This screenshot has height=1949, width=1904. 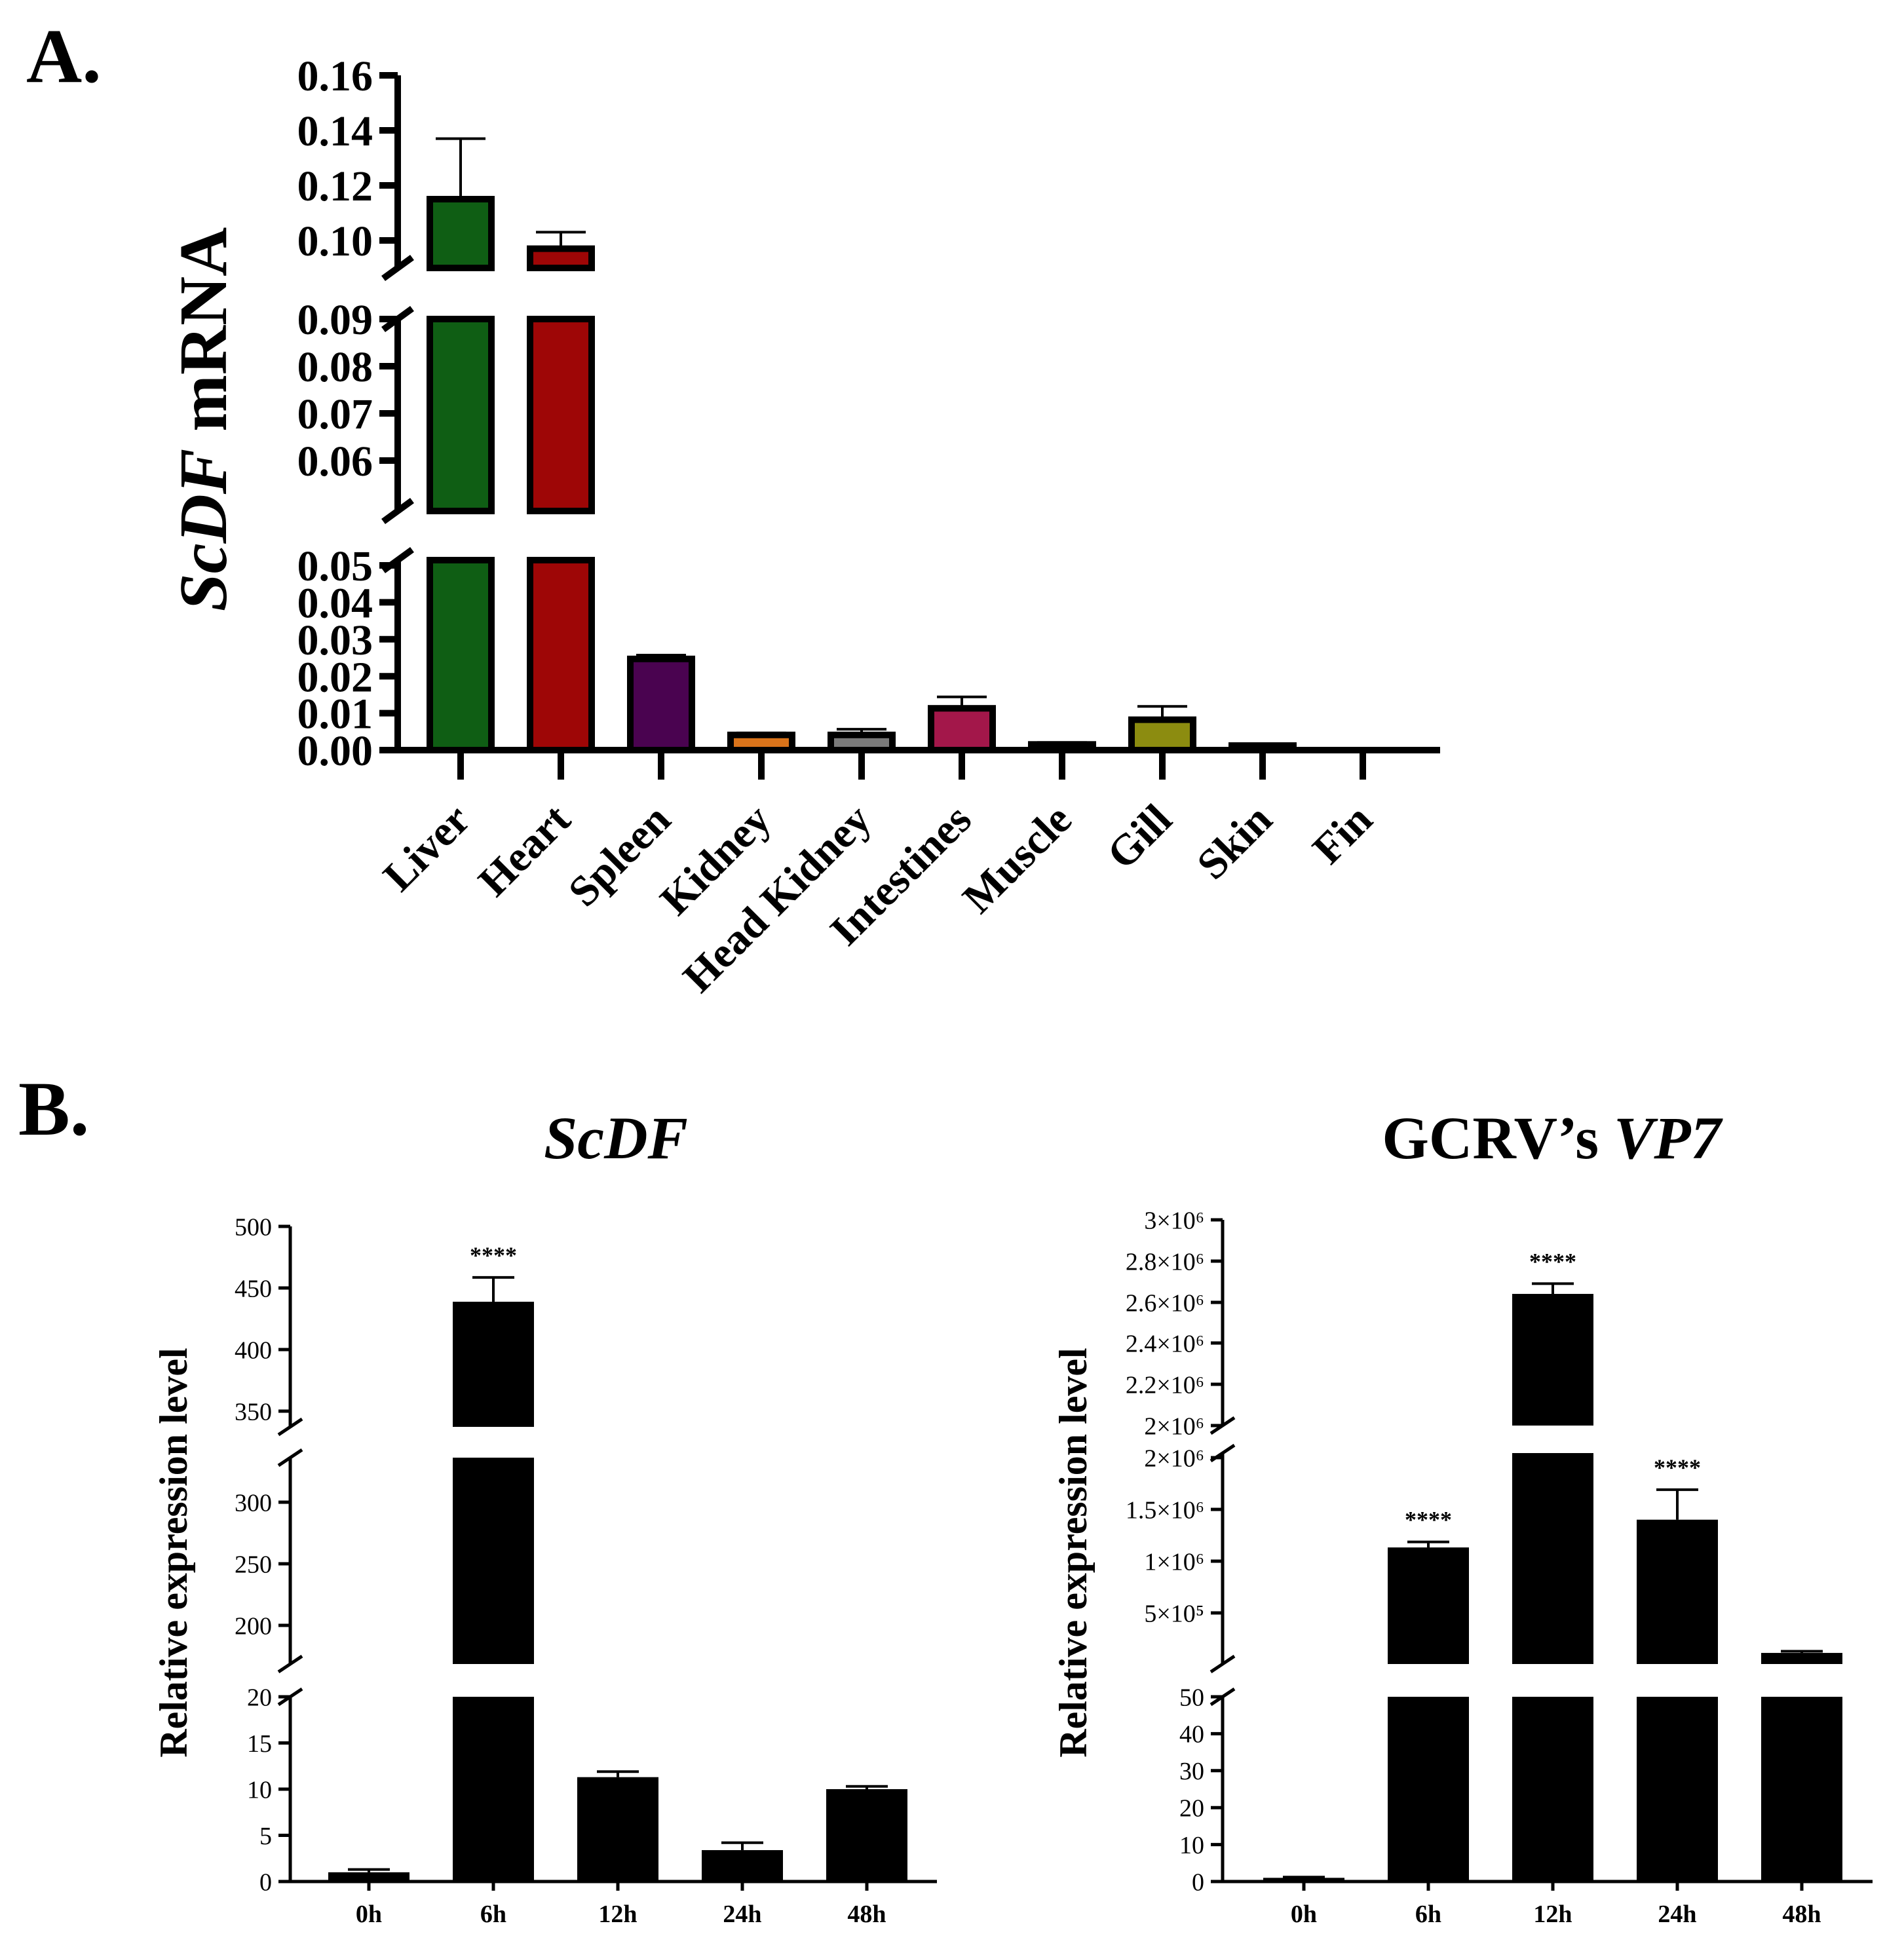 I want to click on chart-b-right-y-axis-title: Relative expression level, so click(x=1073, y=1552).